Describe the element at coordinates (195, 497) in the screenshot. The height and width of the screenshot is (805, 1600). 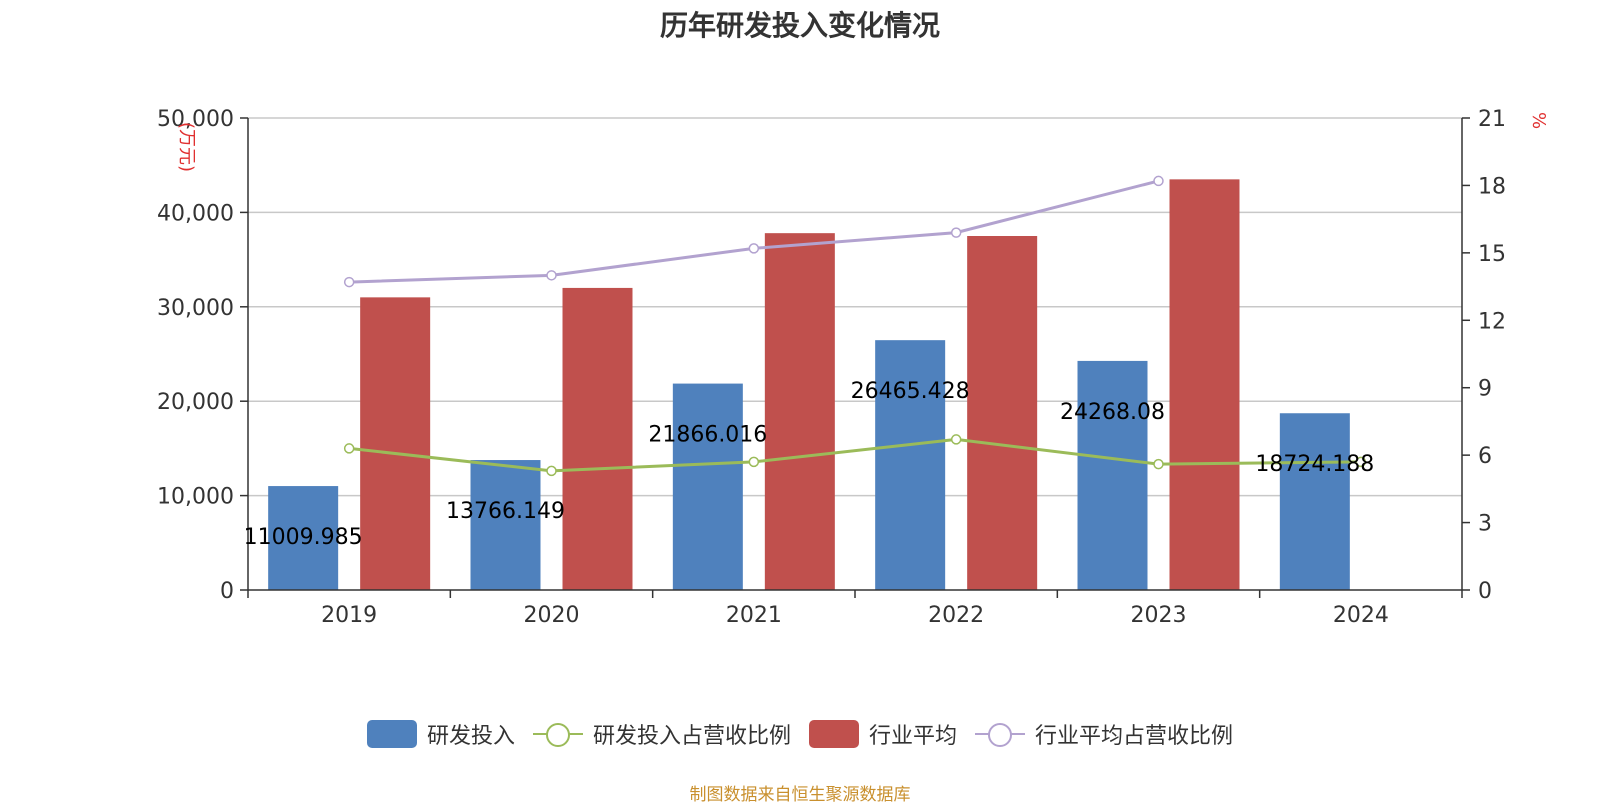
I see `y-left-tick-label: 10,000` at that location.